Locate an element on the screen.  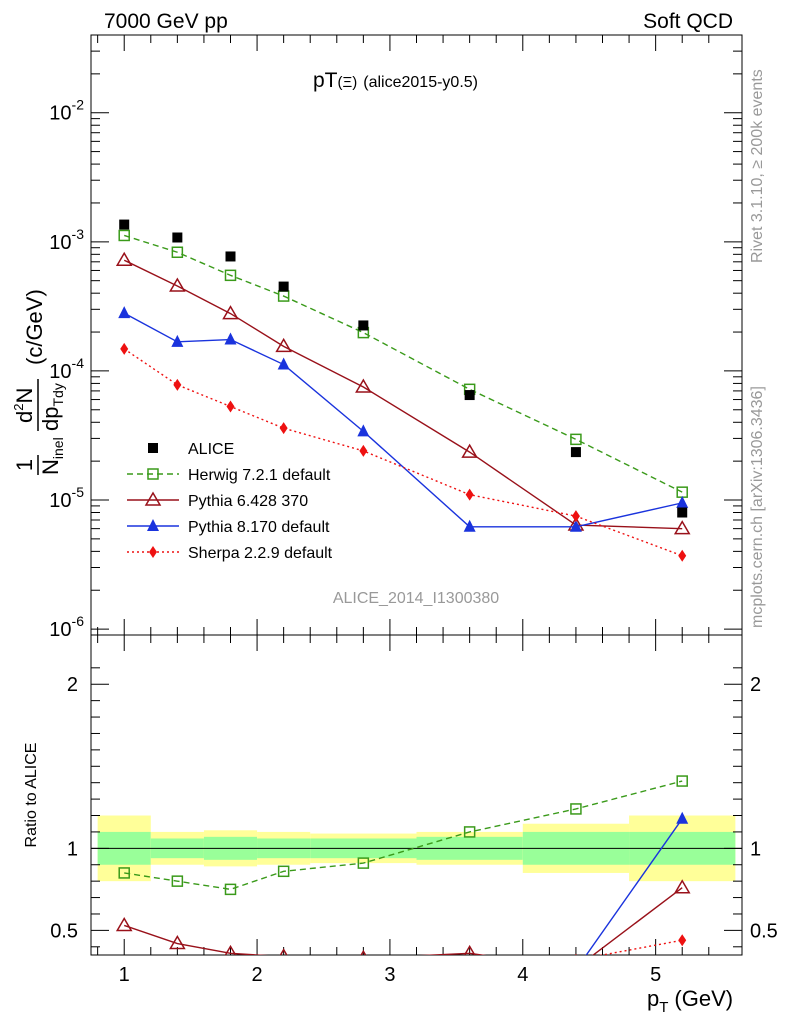
ratio-y-tick-label: 2 is located at coordinates (72, 685).